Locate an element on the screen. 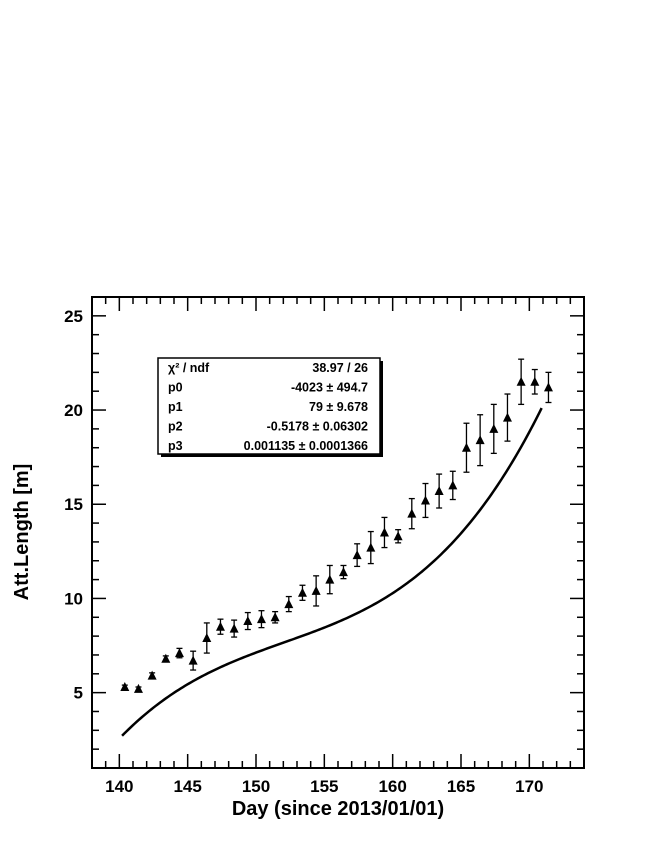 This screenshot has height=860, width=664. x-tick-label: 165 is located at coordinates (461, 786).